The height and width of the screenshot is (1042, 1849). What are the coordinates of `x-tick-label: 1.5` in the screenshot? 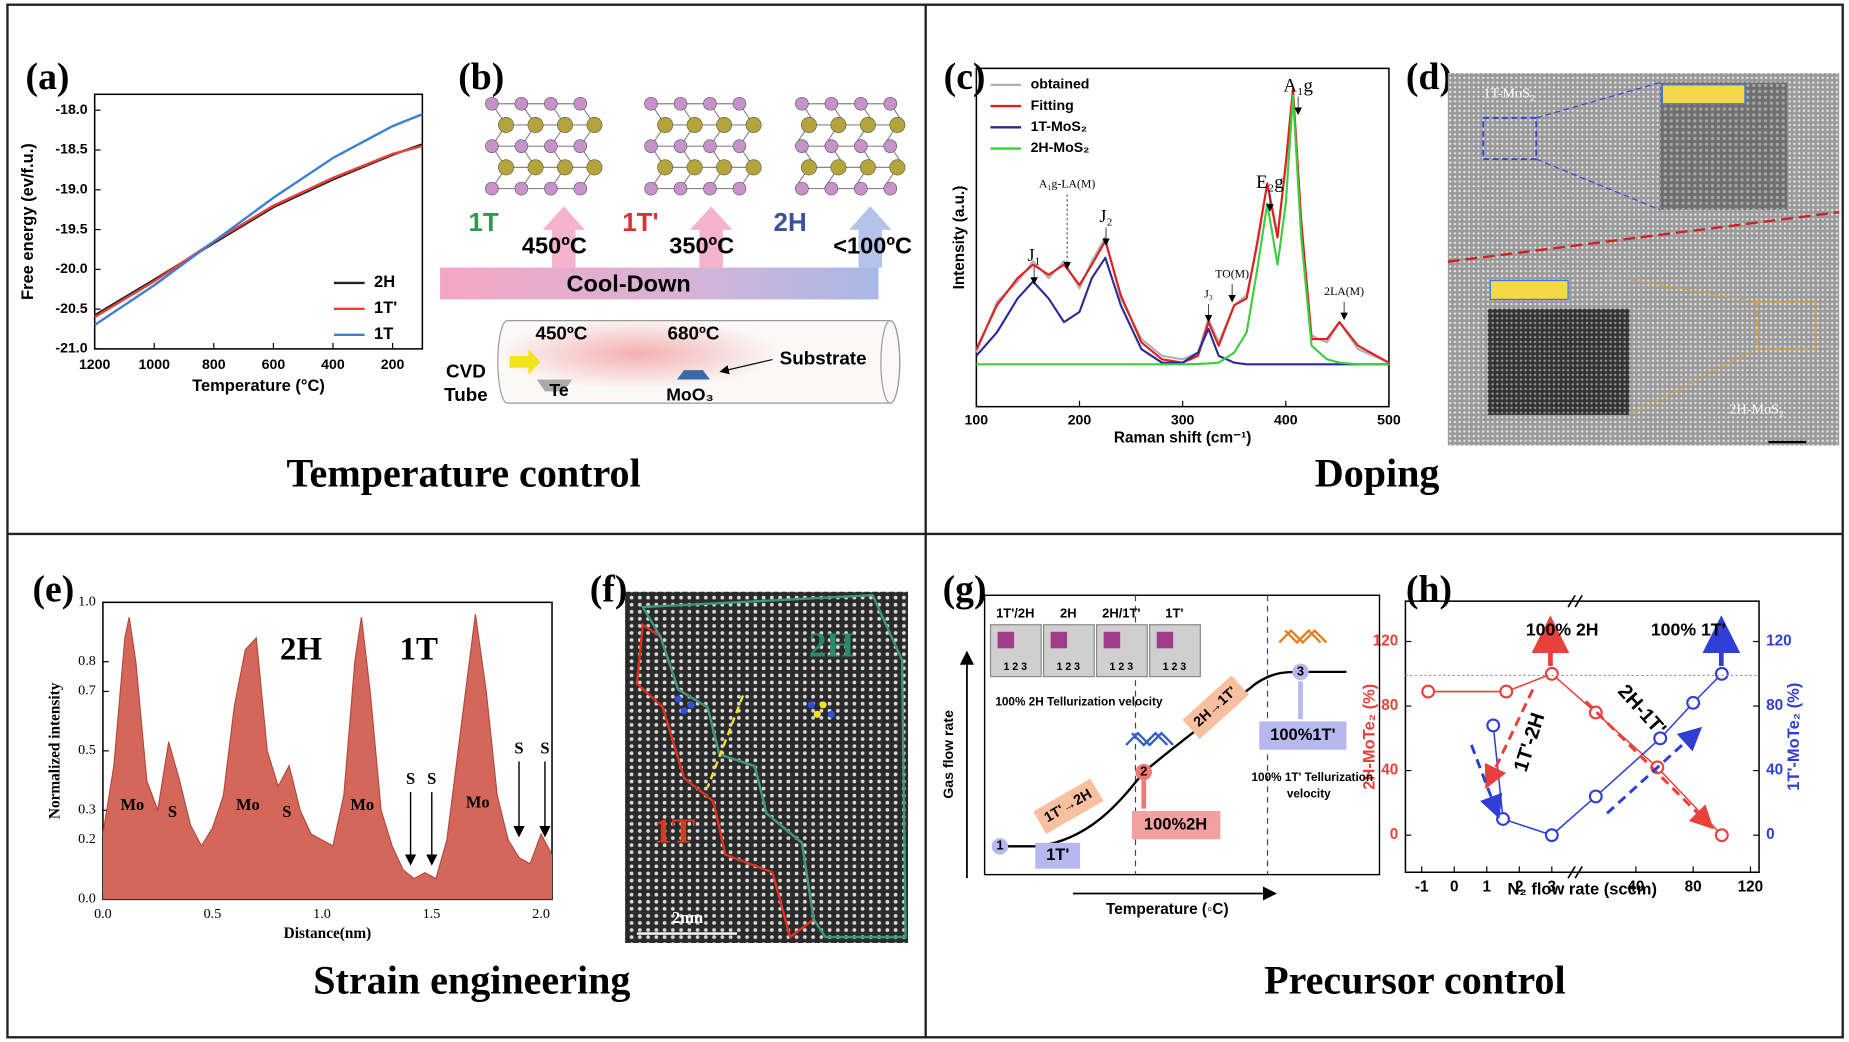 It's located at (432, 914).